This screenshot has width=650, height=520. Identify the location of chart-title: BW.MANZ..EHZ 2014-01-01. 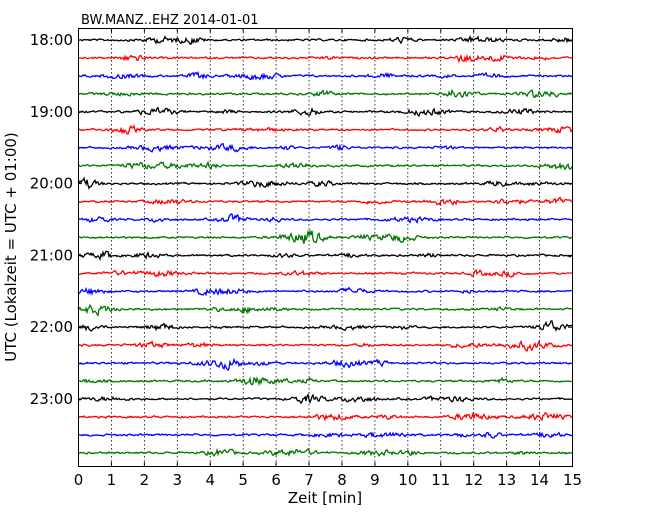
(170, 20).